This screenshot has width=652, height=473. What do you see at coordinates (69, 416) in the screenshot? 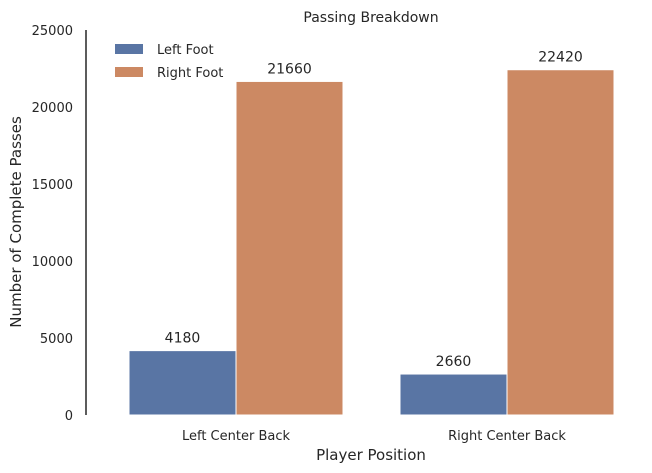
I see `y-tick-label: 0` at bounding box center [69, 416].